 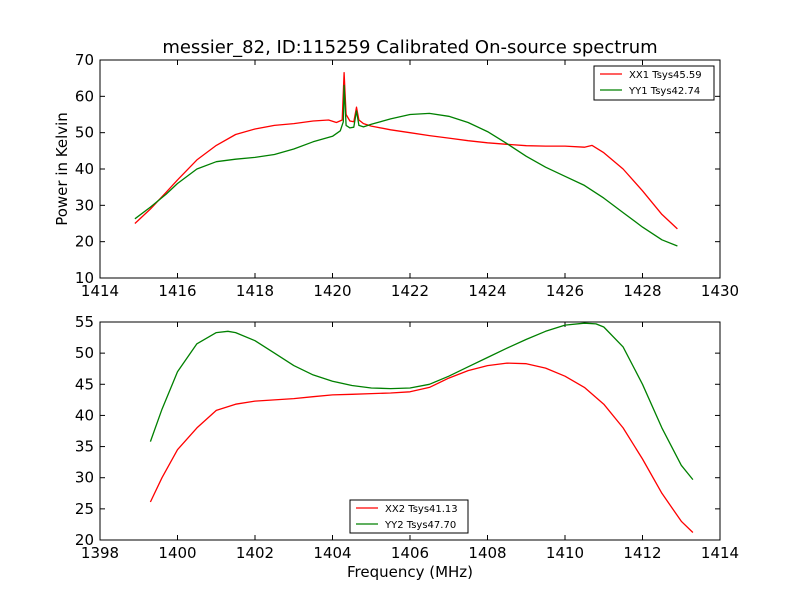 I want to click on bottom-legend-label-yy2: YY2 Tsys47.70, so click(x=420, y=525).